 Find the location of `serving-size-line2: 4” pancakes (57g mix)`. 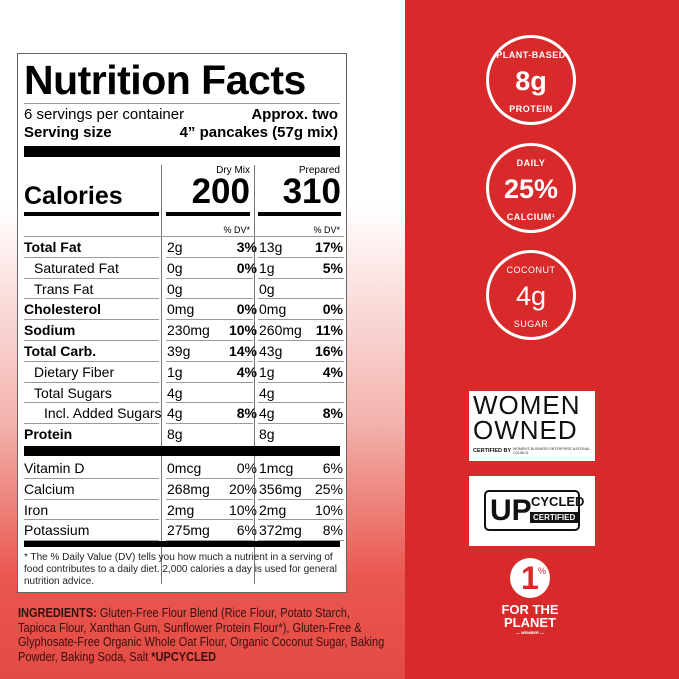

serving-size-line2: 4” pancakes (57g mix) is located at coordinates (258, 132).